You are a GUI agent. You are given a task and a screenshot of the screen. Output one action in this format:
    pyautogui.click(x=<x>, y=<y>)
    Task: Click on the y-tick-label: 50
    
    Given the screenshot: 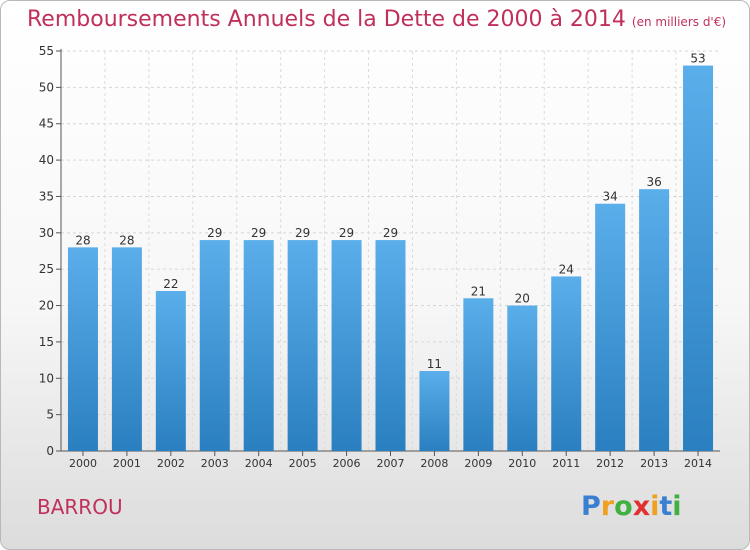 What is the action you would take?
    pyautogui.click(x=46, y=87)
    